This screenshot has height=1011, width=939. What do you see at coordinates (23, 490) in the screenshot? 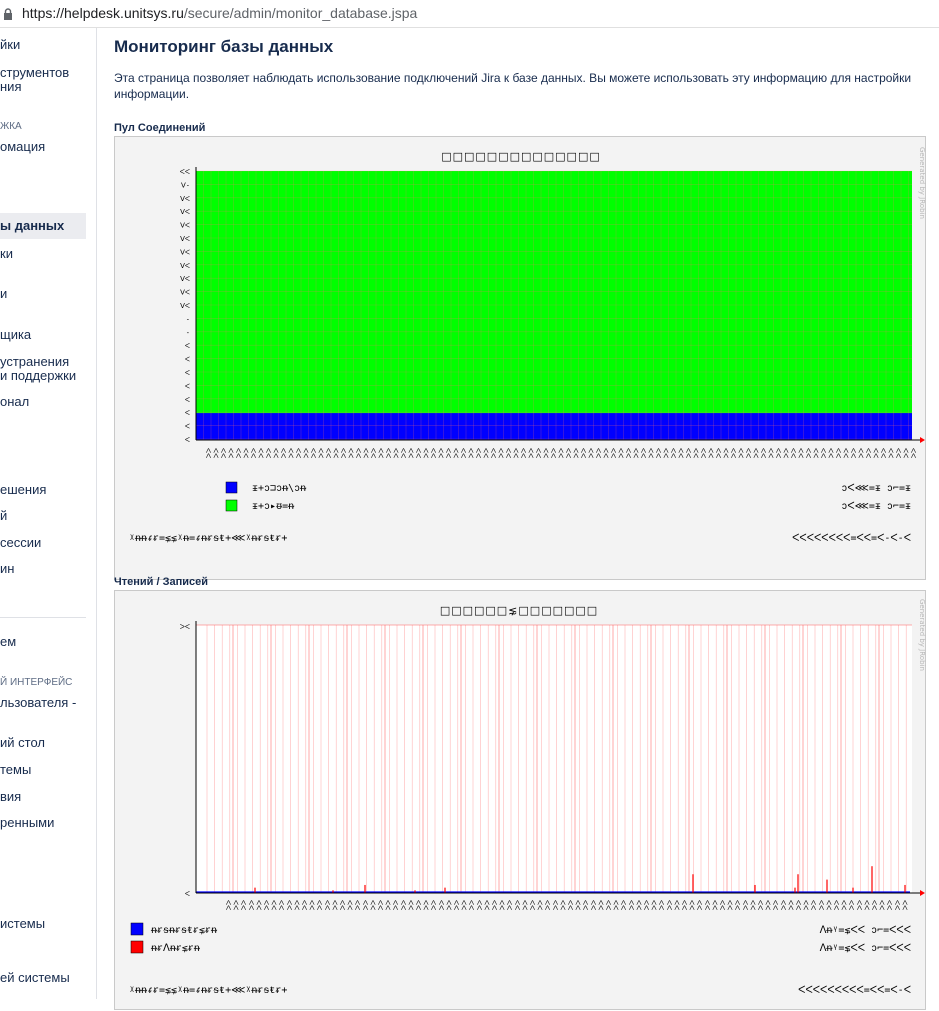
I see `sidebar-item-12: ешения` at bounding box center [23, 490].